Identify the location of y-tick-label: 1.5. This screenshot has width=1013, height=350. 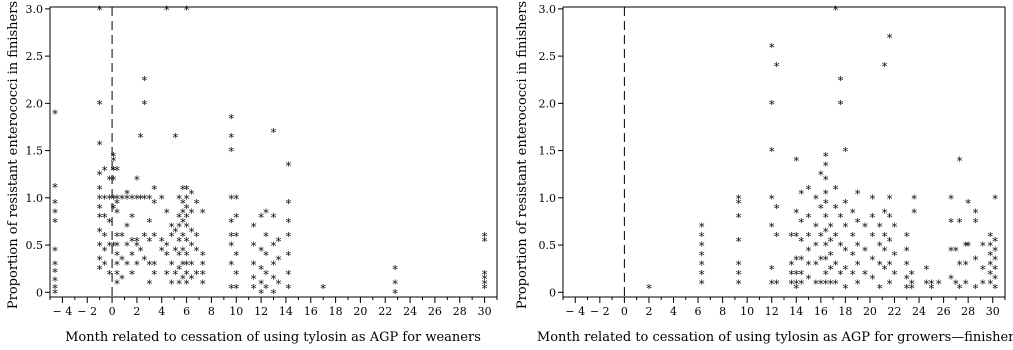
(548, 151).